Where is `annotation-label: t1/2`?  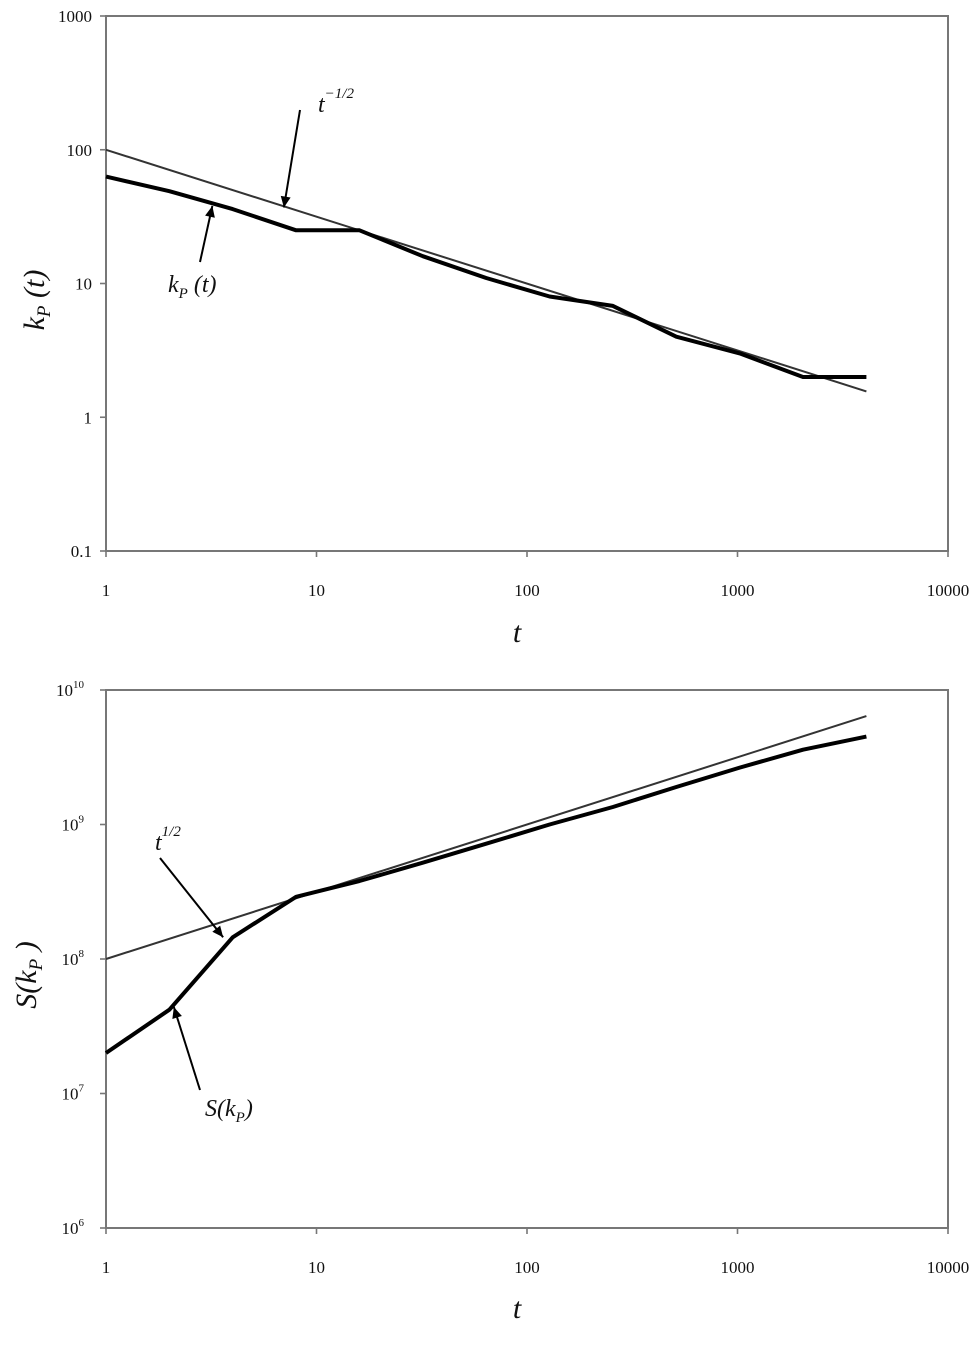
annotation-label: t1/2 is located at coordinates (168, 840).